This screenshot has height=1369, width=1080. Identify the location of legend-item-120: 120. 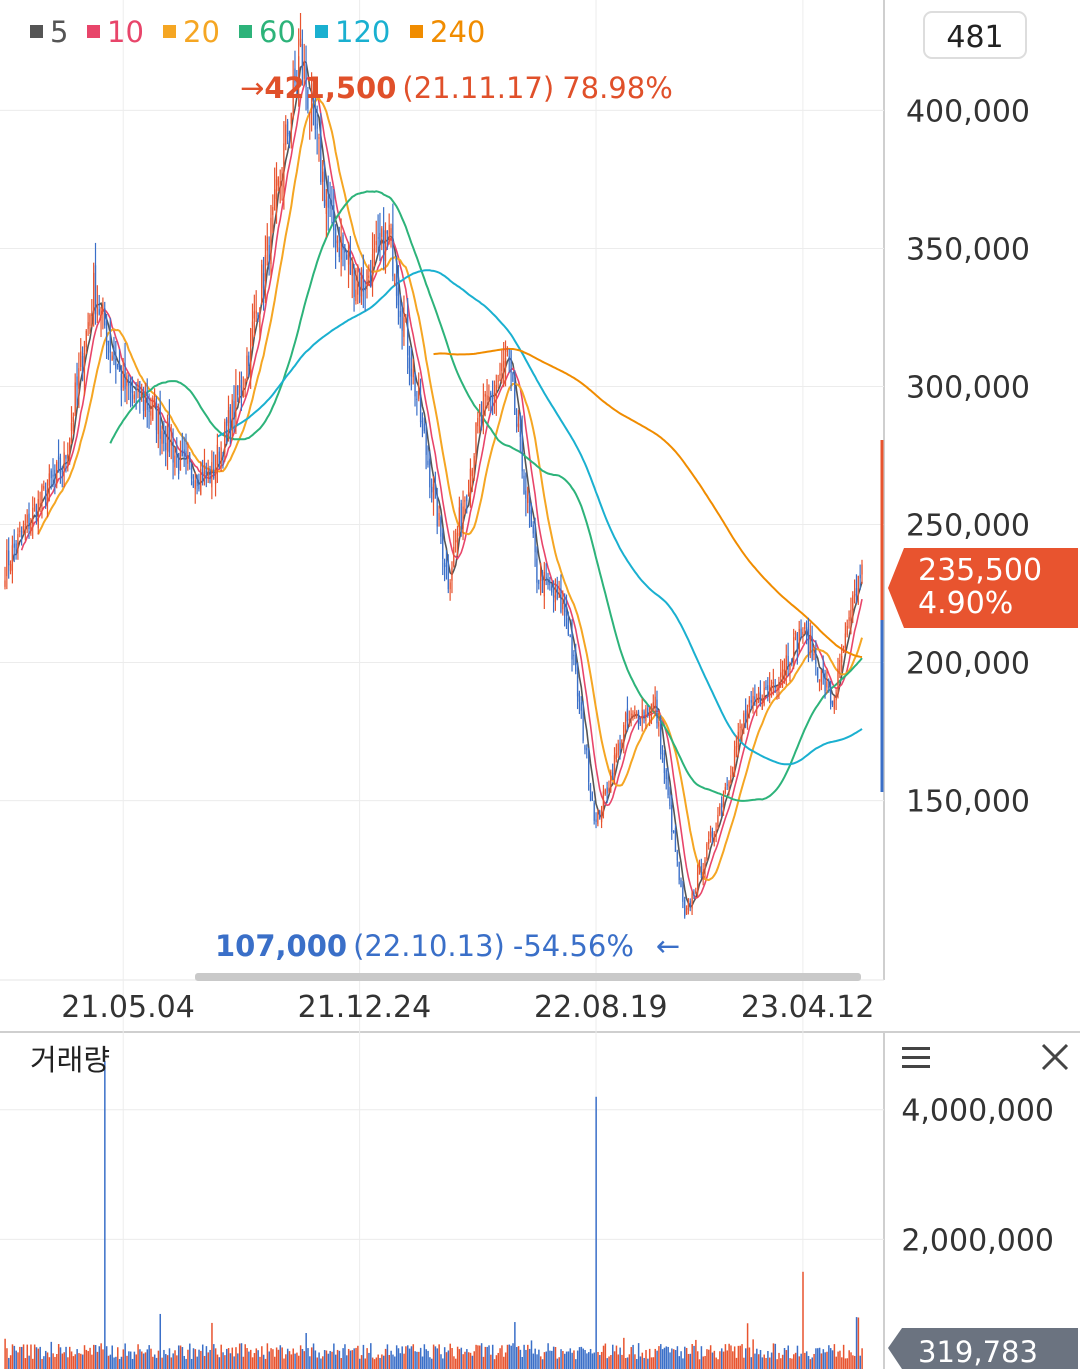
(352, 32).